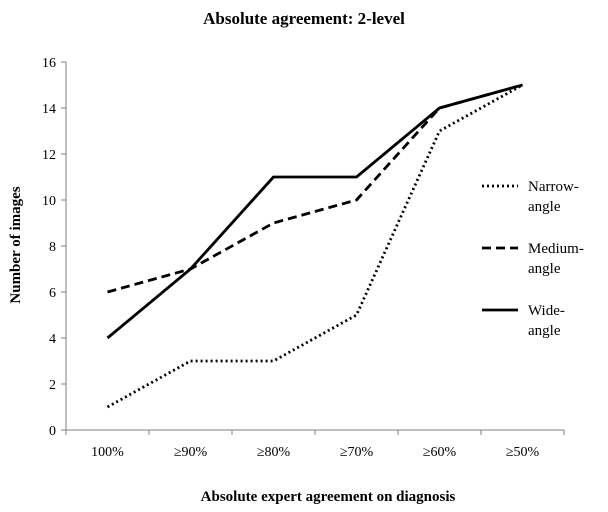 The image size is (608, 512). I want to click on legend: Narrow-angle Medium-angle Wide-angle, so click(533, 259).